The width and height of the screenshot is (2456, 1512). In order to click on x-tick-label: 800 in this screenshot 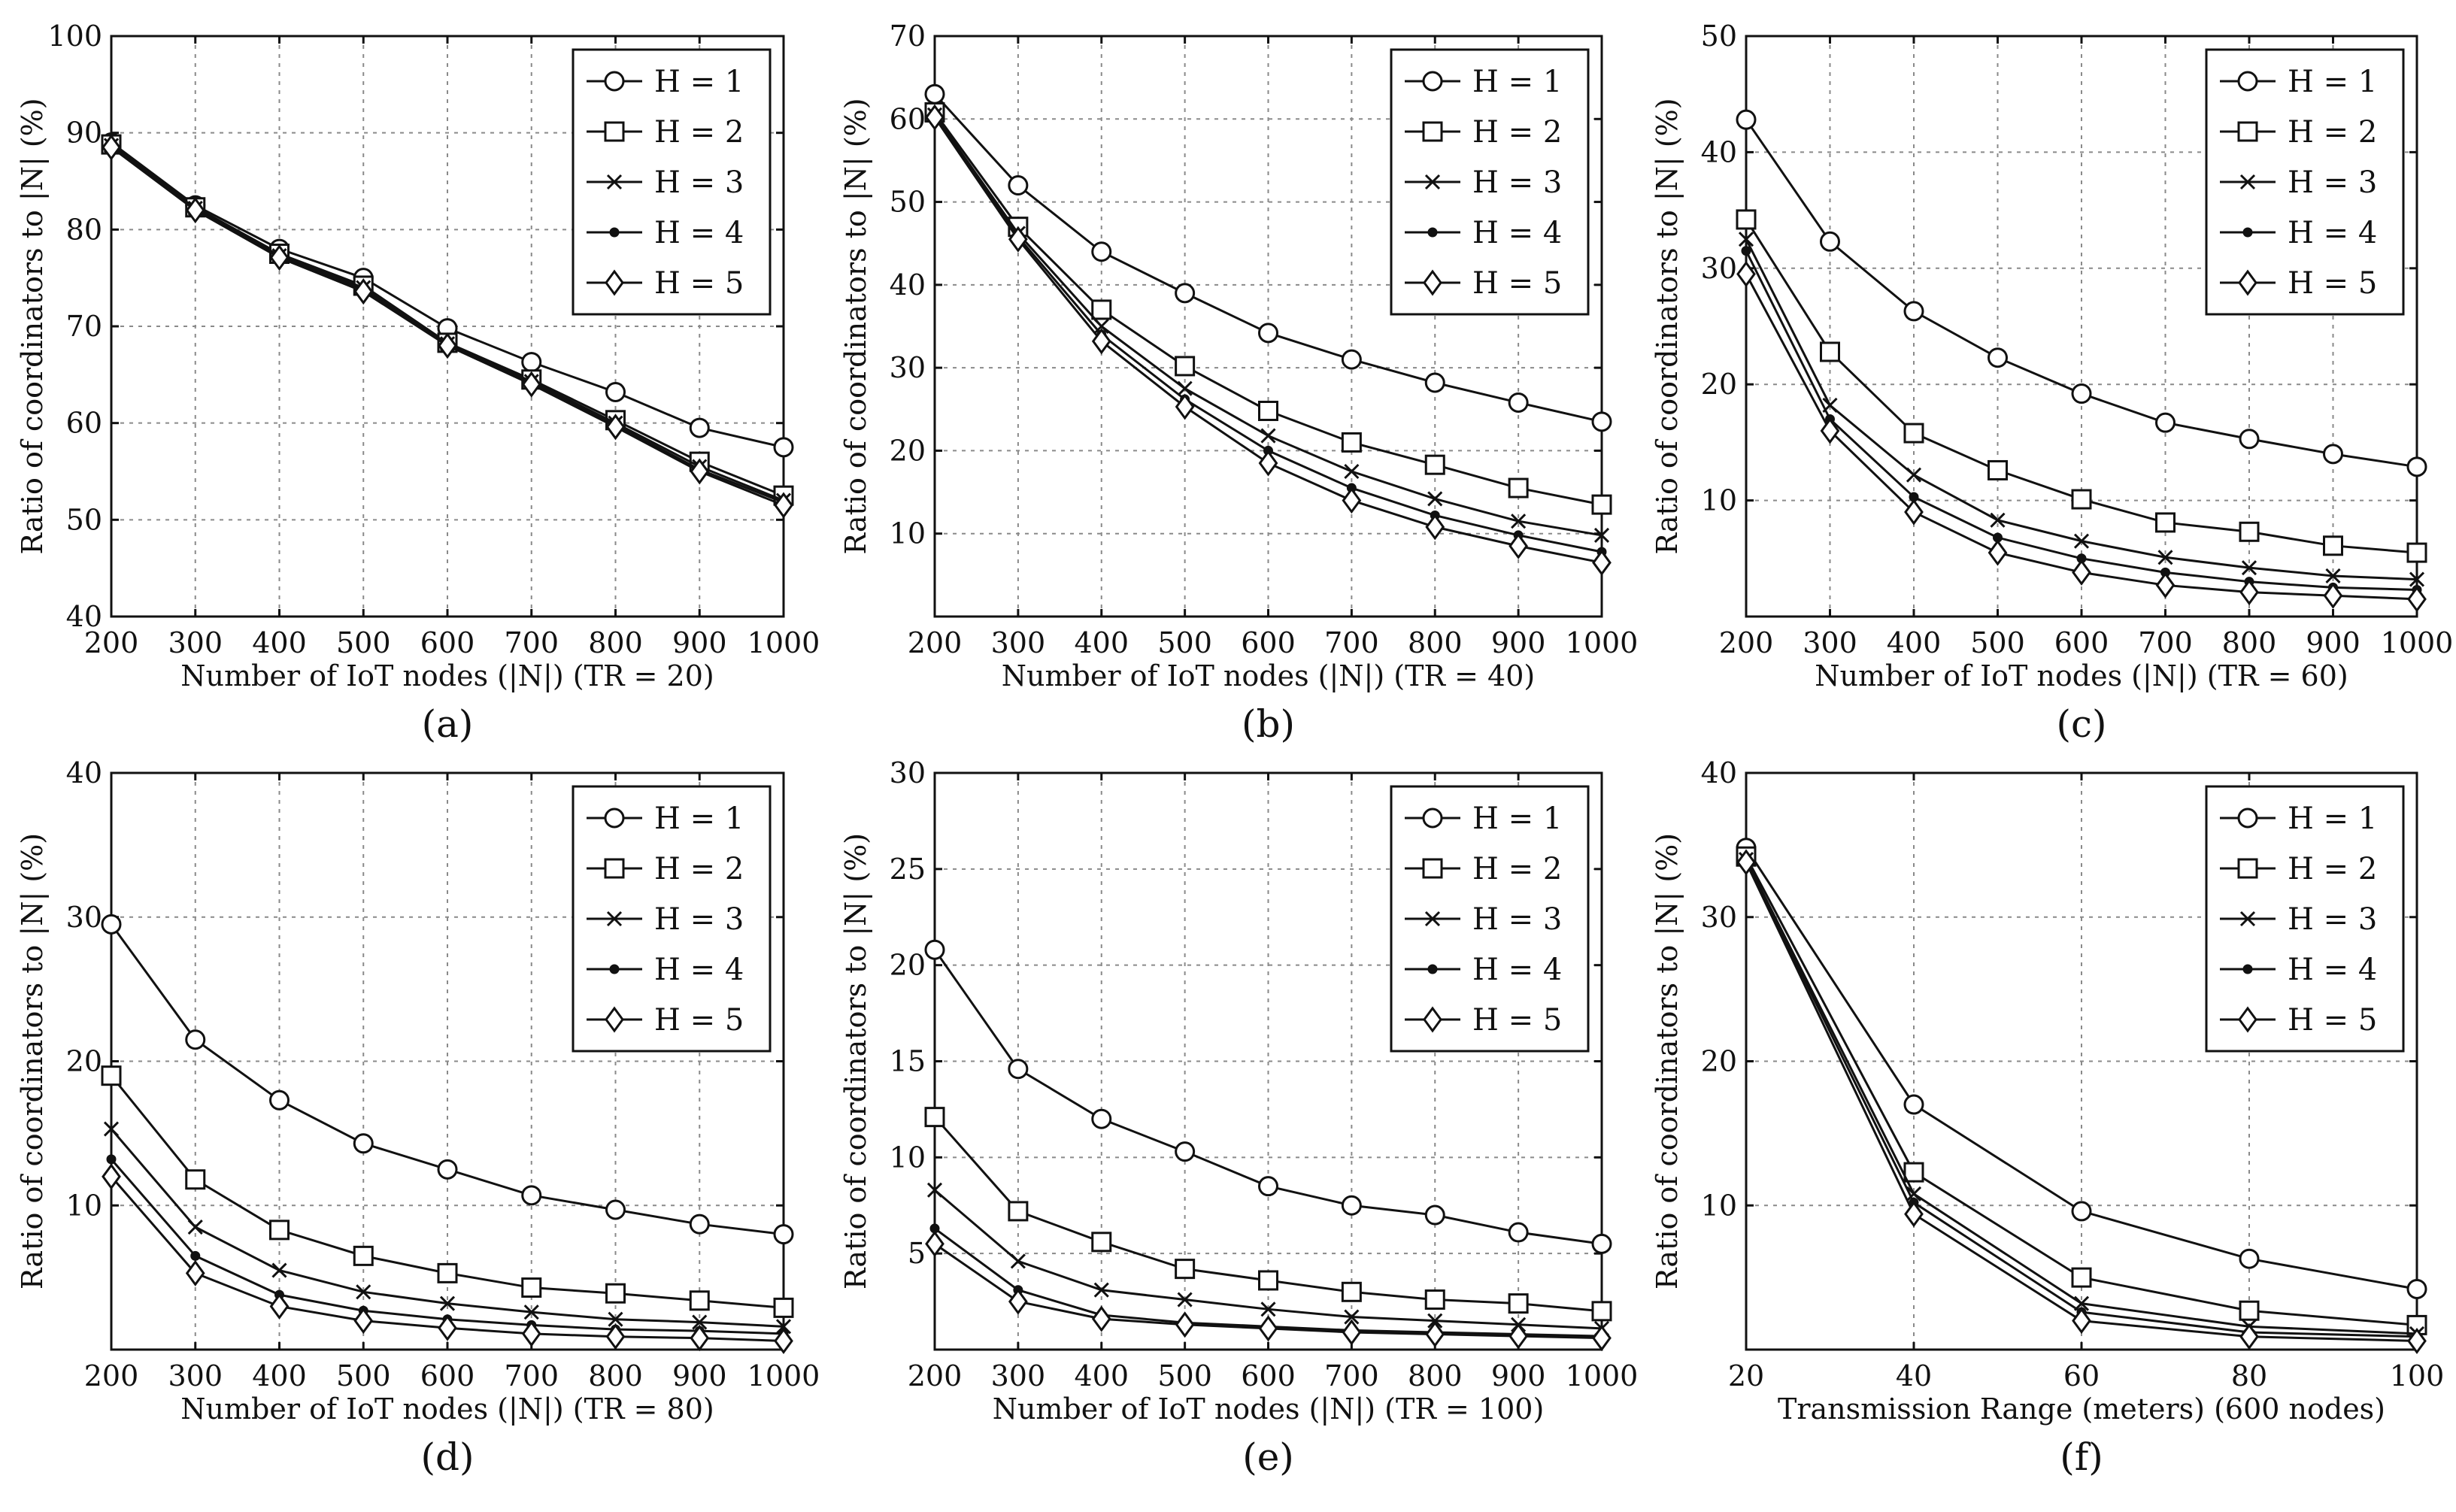, I will do `click(615, 1375)`.